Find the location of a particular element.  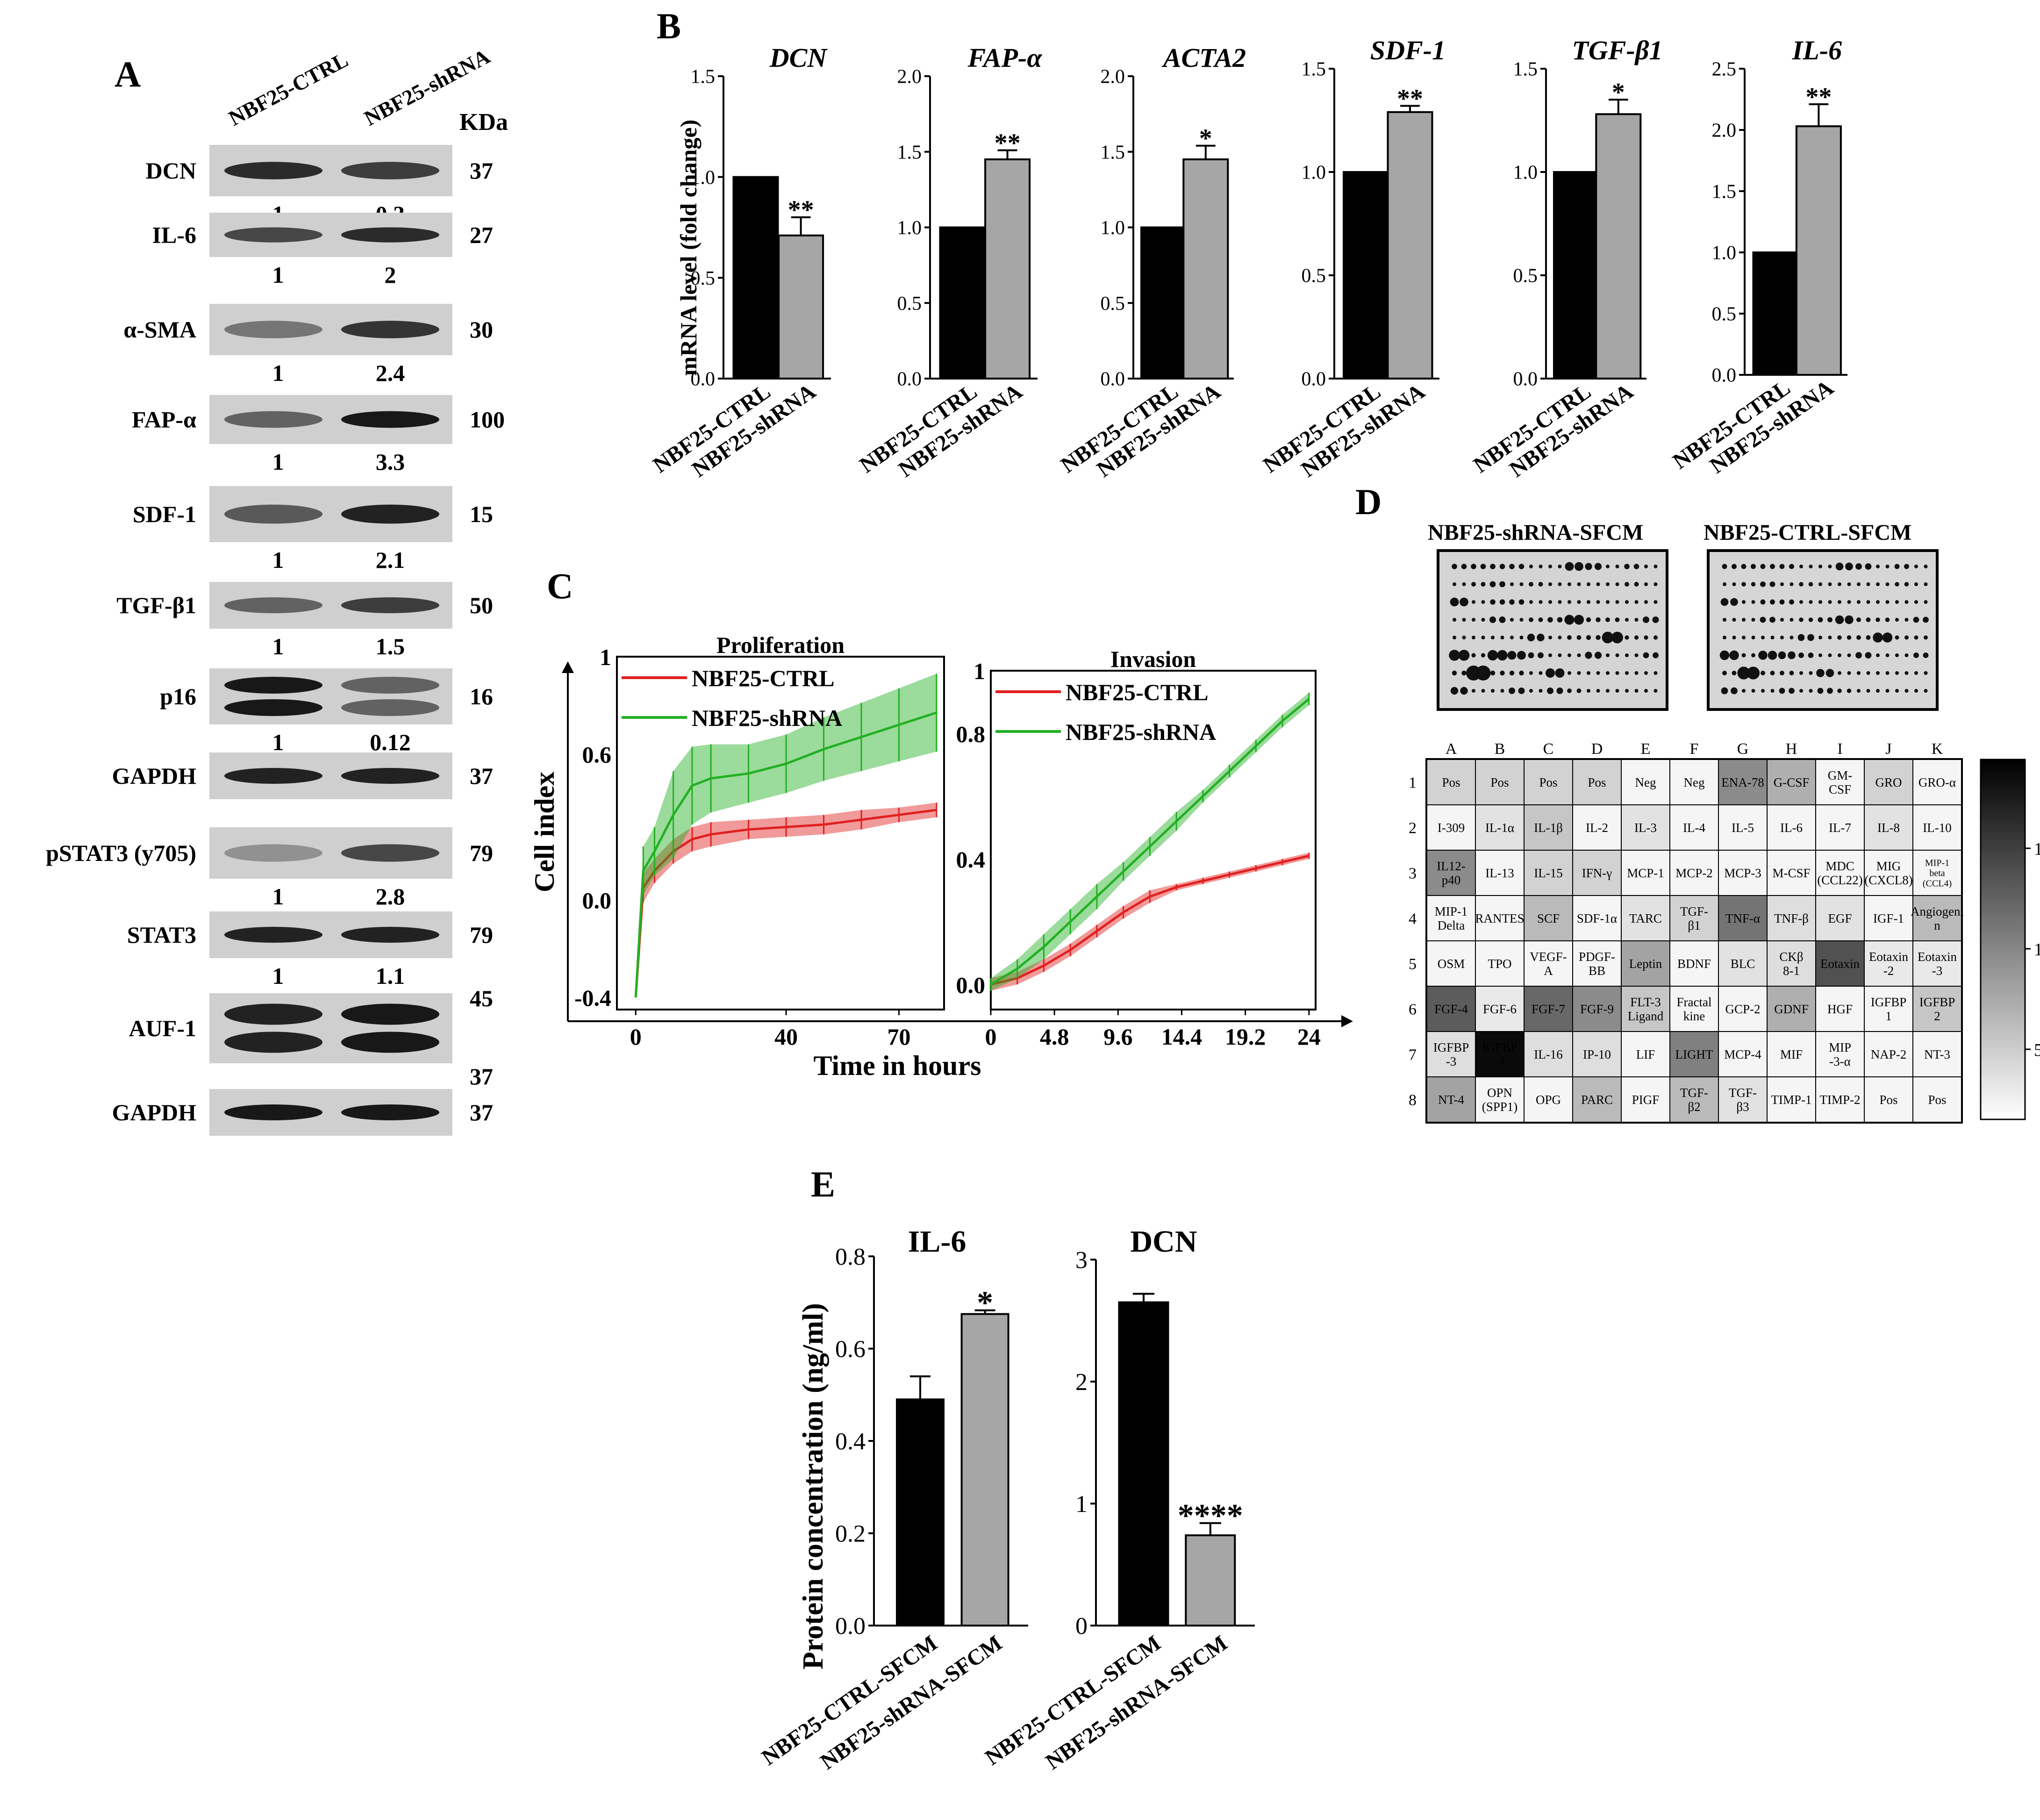

heatmap-row-number: 8 is located at coordinates (1413, 1100).